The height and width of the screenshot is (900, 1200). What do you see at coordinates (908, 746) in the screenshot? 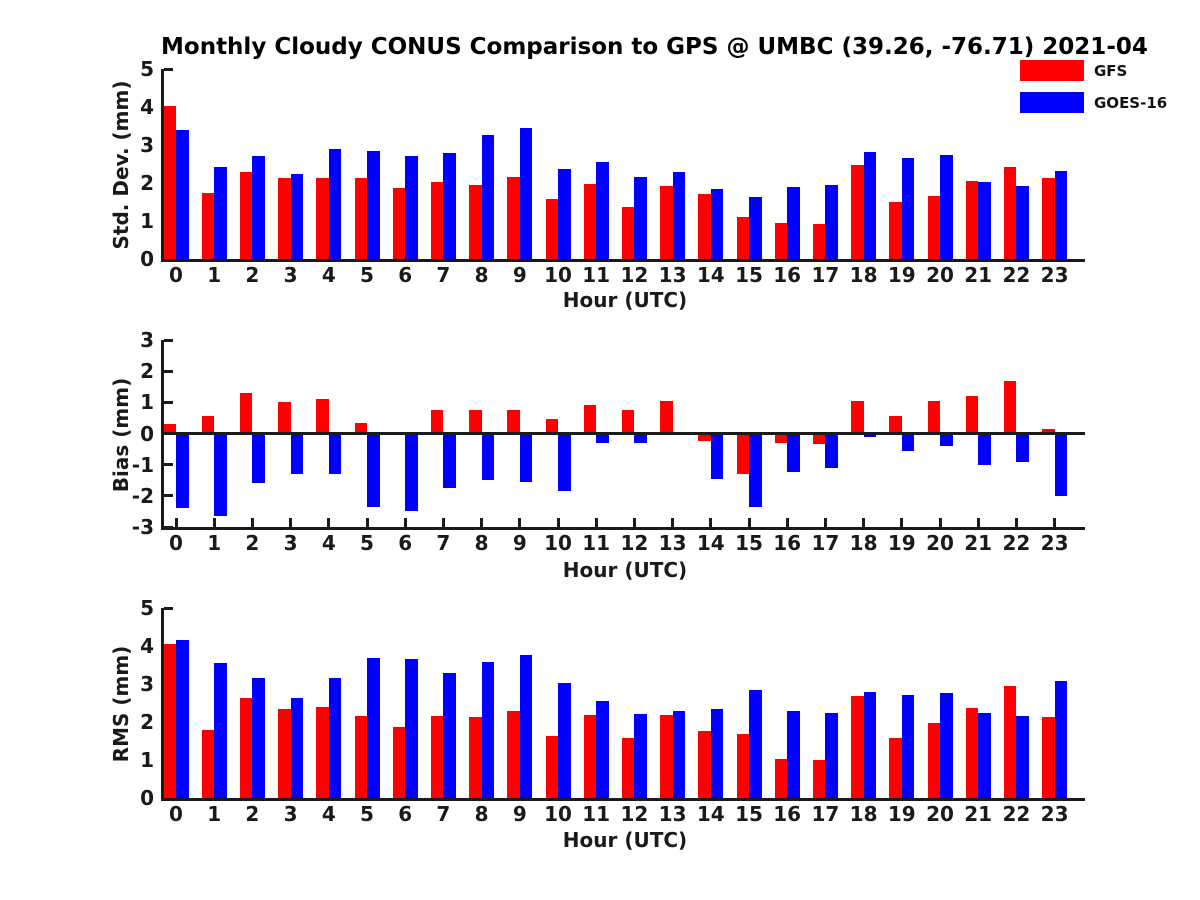
I see `bar-goes16-h19` at bounding box center [908, 746].